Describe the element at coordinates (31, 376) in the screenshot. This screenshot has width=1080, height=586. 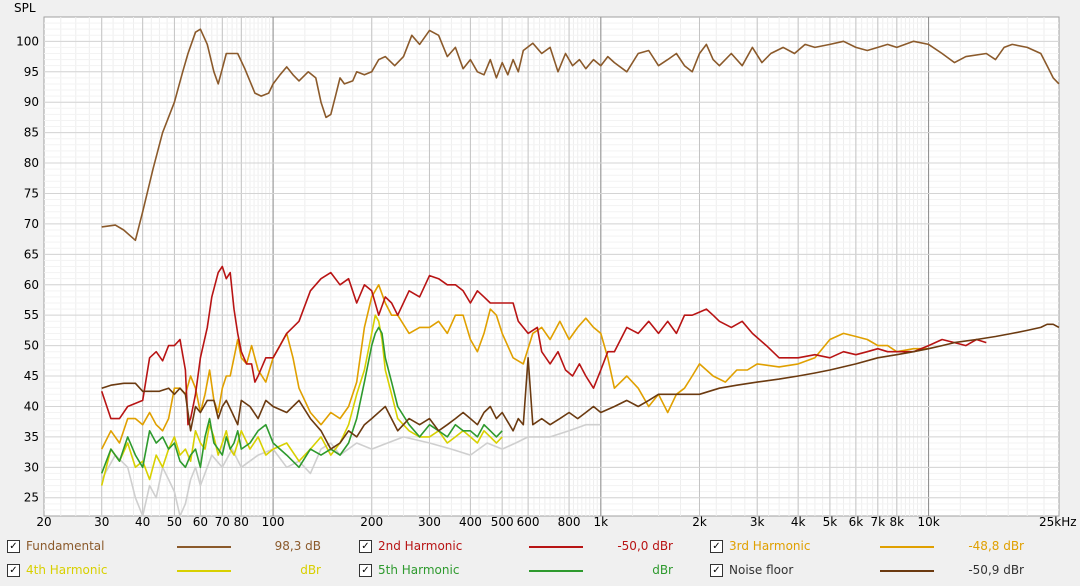
I see `y-tick-label: 45` at that location.